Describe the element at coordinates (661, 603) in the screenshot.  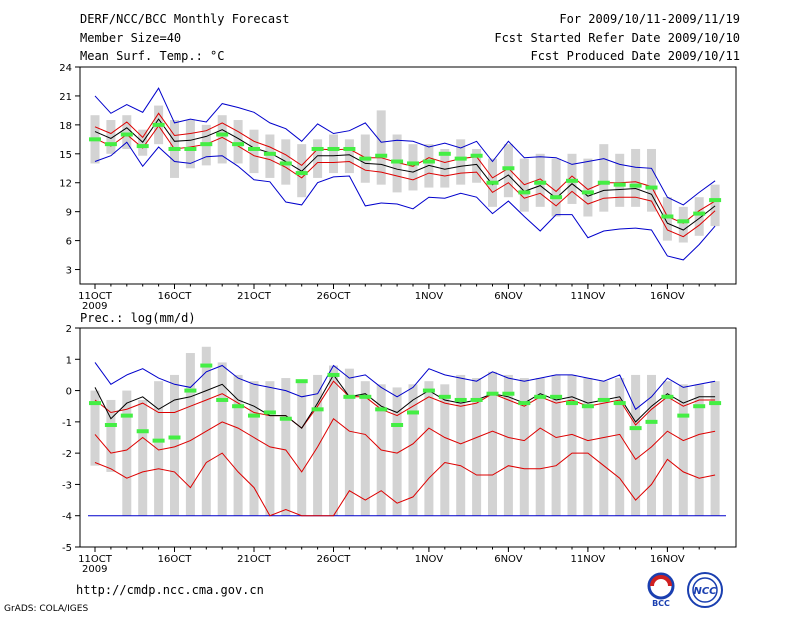
I see `bcc-logo-text: BCC` at that location.